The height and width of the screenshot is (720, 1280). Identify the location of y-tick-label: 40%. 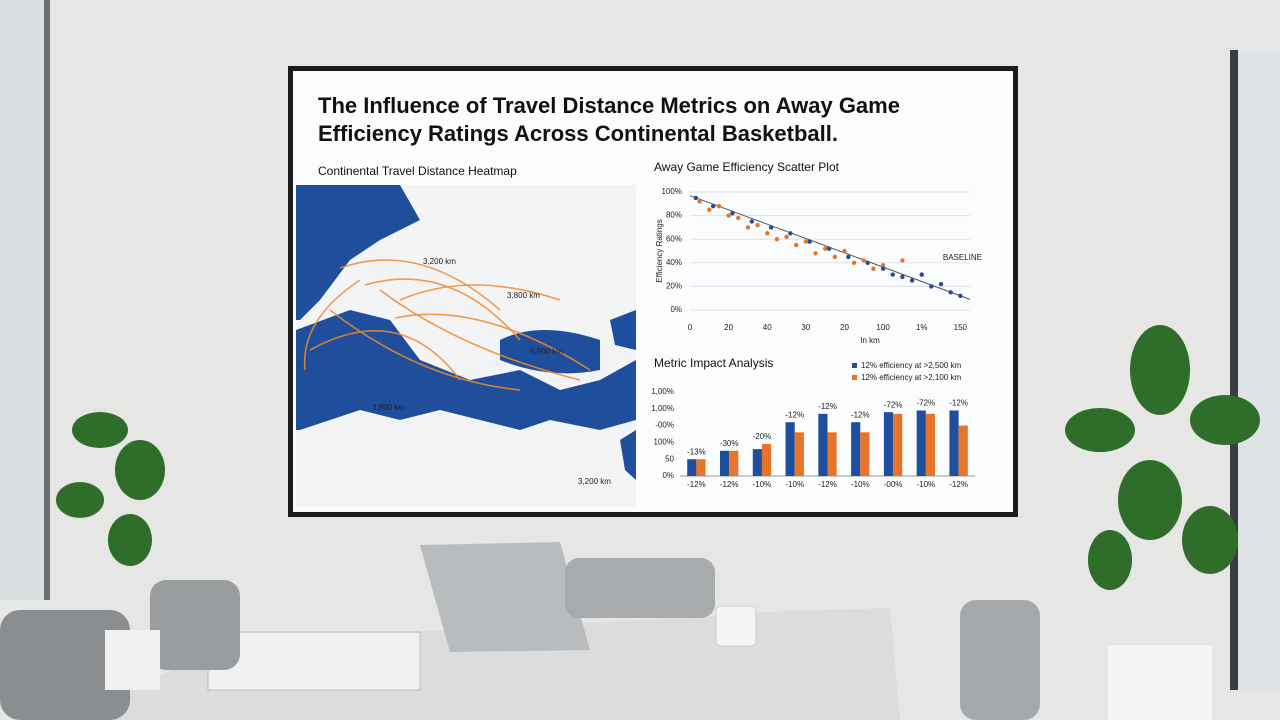
(674, 262).